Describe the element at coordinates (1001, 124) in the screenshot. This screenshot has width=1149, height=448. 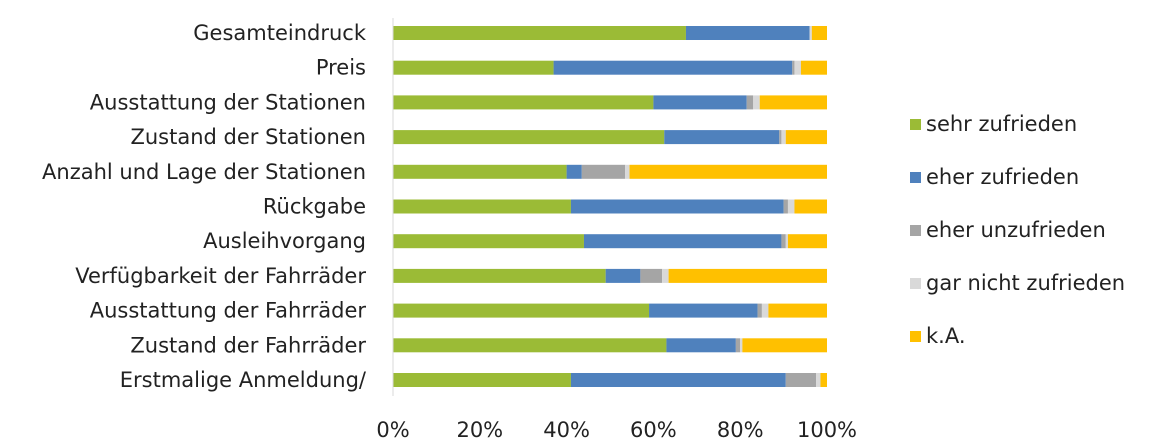
I see `legend-label: sehr zufrieden` at that location.